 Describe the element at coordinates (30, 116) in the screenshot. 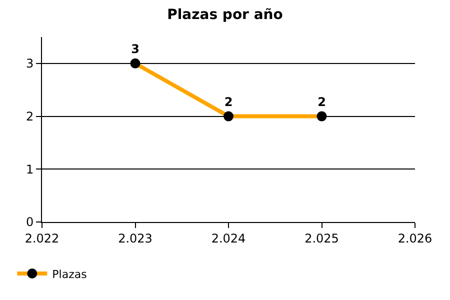

I see `y-tick-label: 2` at that location.